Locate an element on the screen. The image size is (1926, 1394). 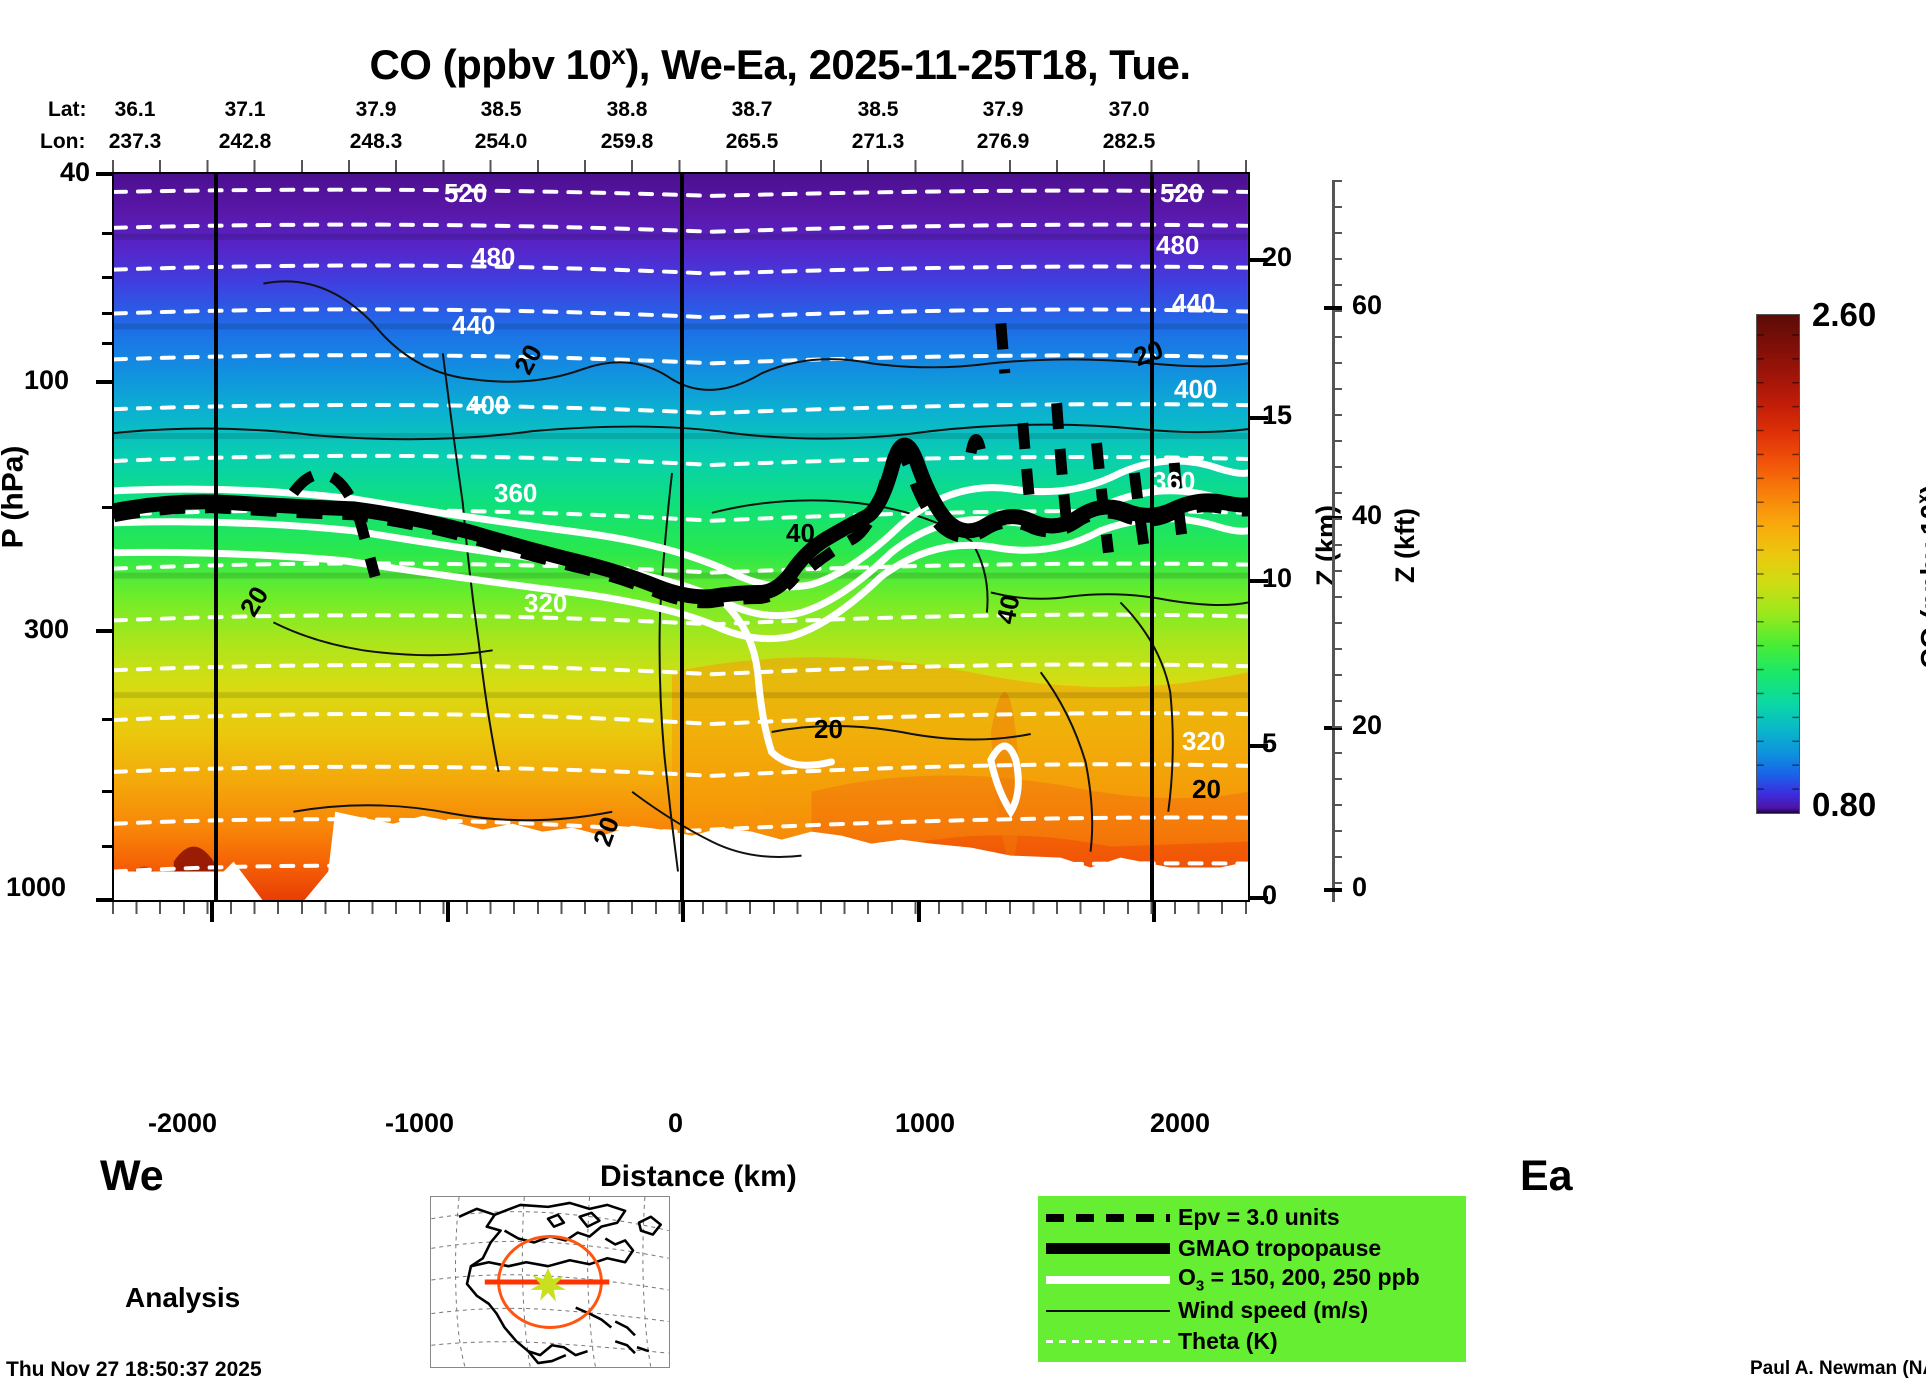
colorbar-axis-label: CO (ppbv 10x) is located at coordinates (1919, 577).